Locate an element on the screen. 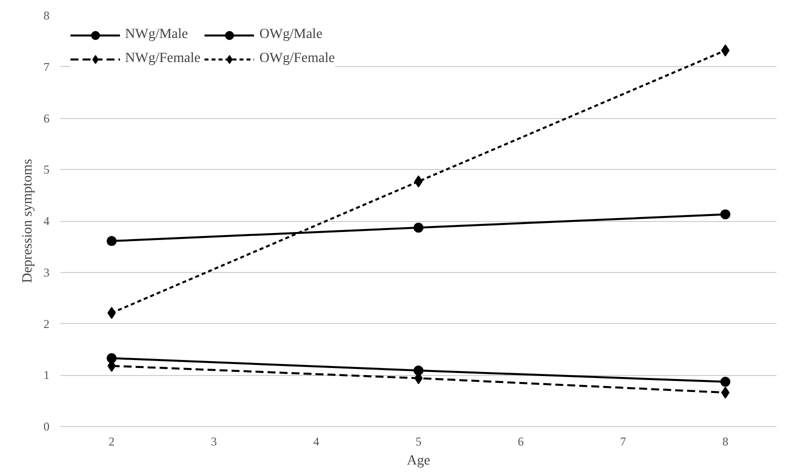 This screenshot has height=476, width=791. x-axis-title: Age is located at coordinates (418, 461).